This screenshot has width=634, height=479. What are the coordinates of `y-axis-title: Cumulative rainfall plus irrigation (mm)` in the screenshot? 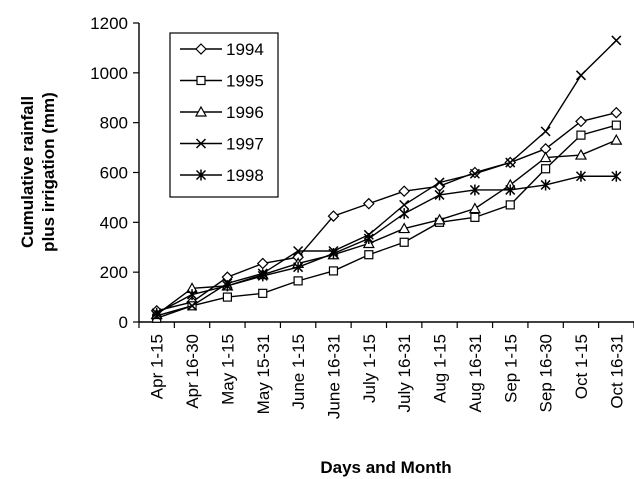 It's located at (38, 172).